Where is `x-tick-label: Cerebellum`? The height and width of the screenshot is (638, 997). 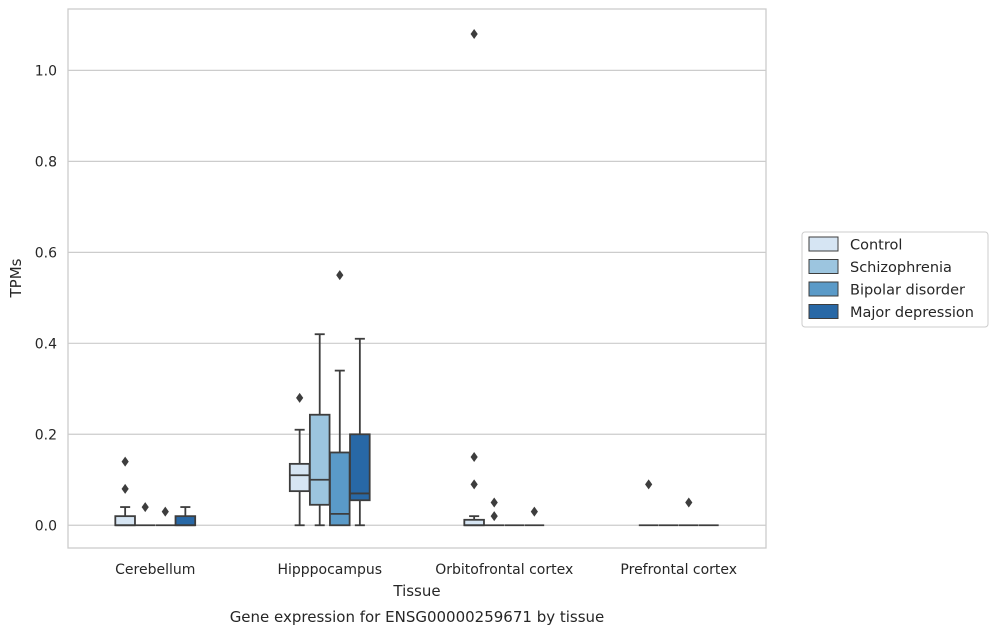
x-tick-label: Cerebellum is located at coordinates (155, 570).